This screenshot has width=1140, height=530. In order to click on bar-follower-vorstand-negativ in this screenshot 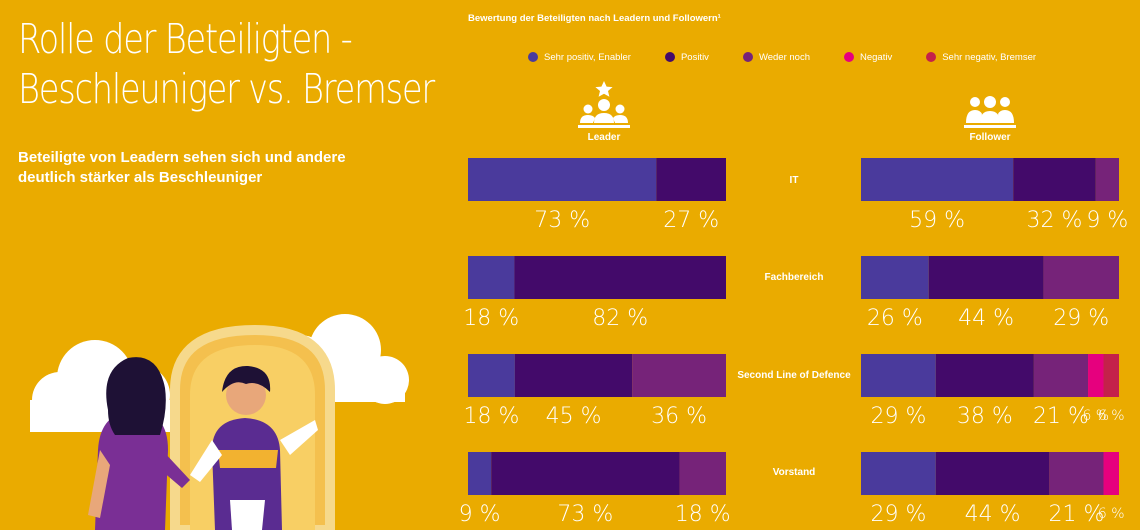, I will do `click(1111, 473)`.